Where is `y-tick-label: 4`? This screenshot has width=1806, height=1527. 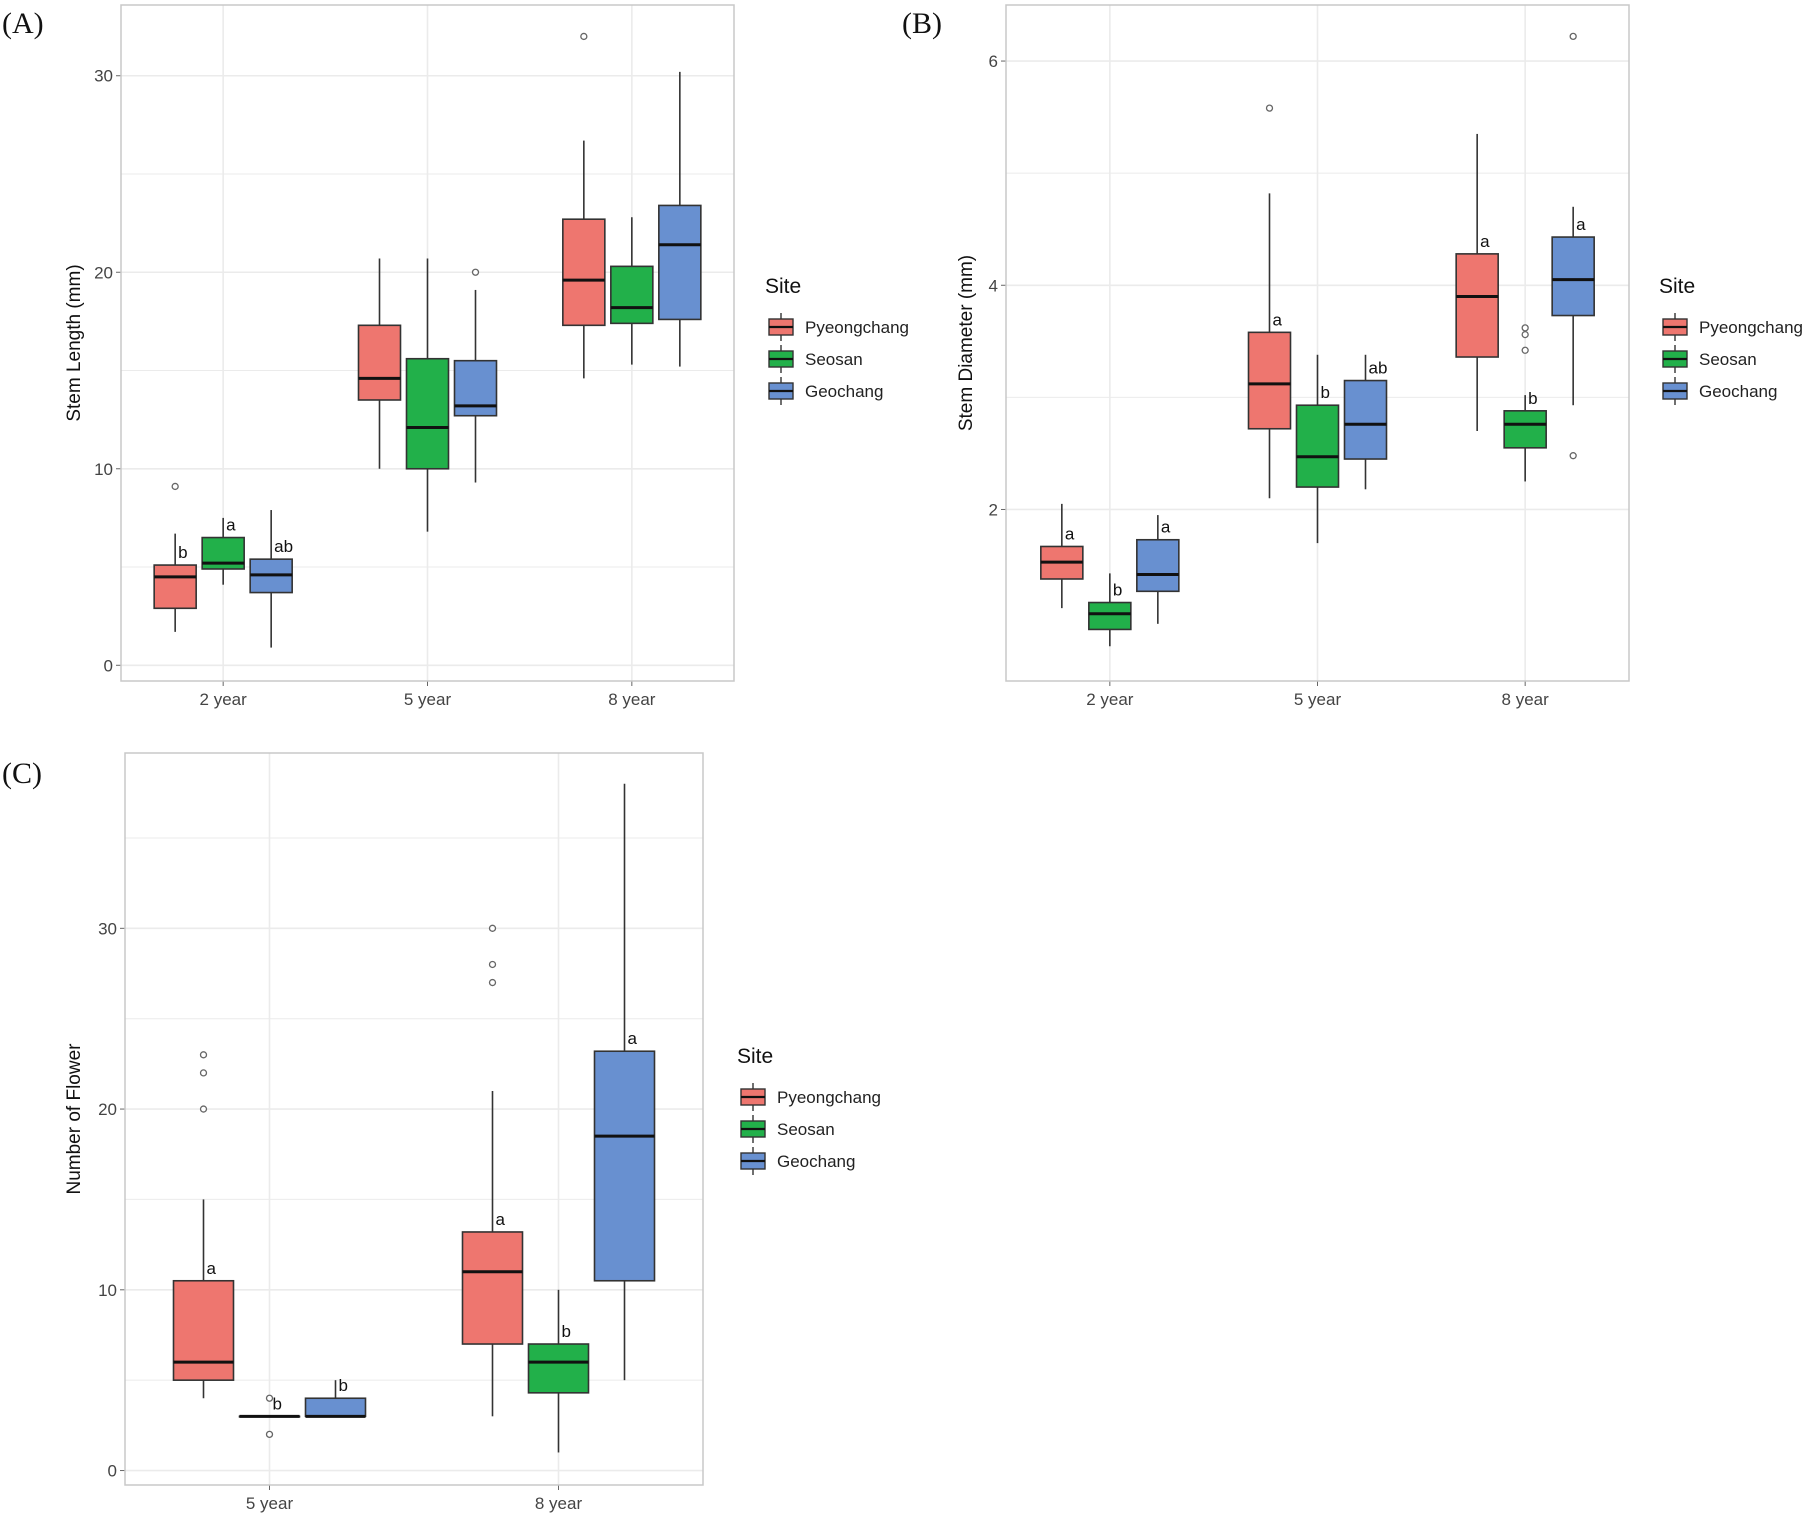
y-tick-label: 4 is located at coordinates (993, 285).